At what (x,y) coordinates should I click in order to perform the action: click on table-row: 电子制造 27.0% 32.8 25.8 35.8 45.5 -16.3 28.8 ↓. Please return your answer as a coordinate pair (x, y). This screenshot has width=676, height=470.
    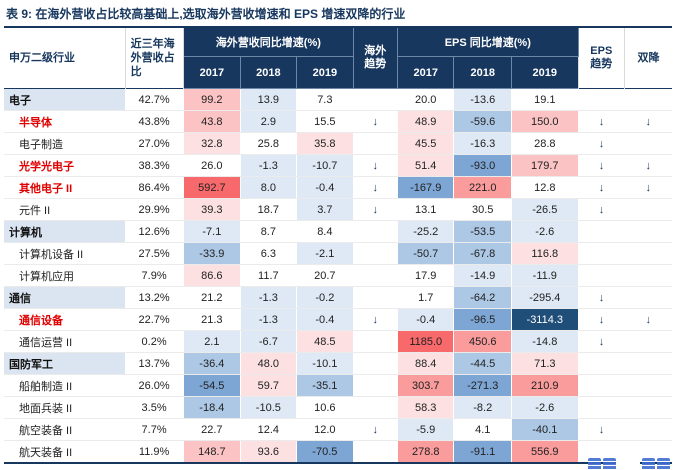
    Looking at the image, I should click on (338, 143).